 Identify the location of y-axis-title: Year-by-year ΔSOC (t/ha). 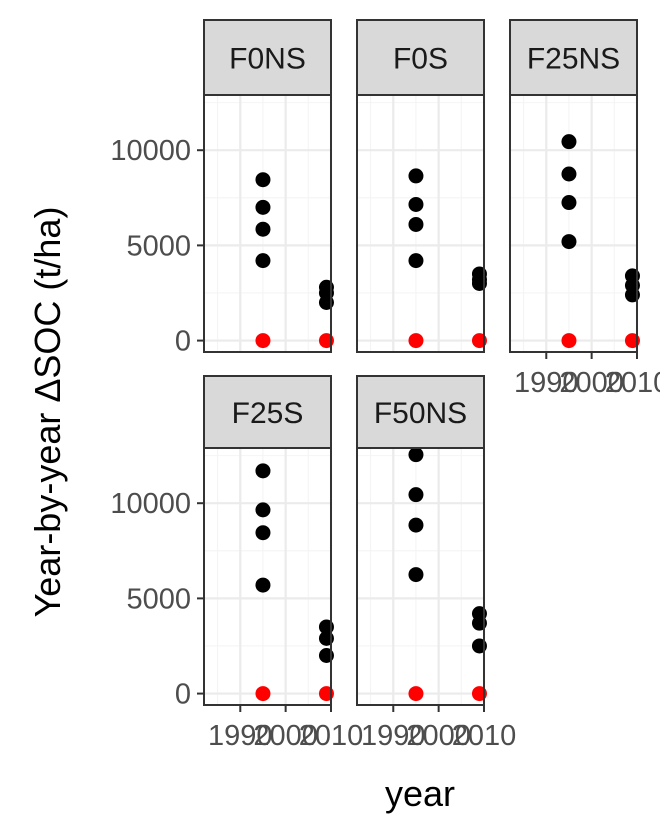
(47, 412).